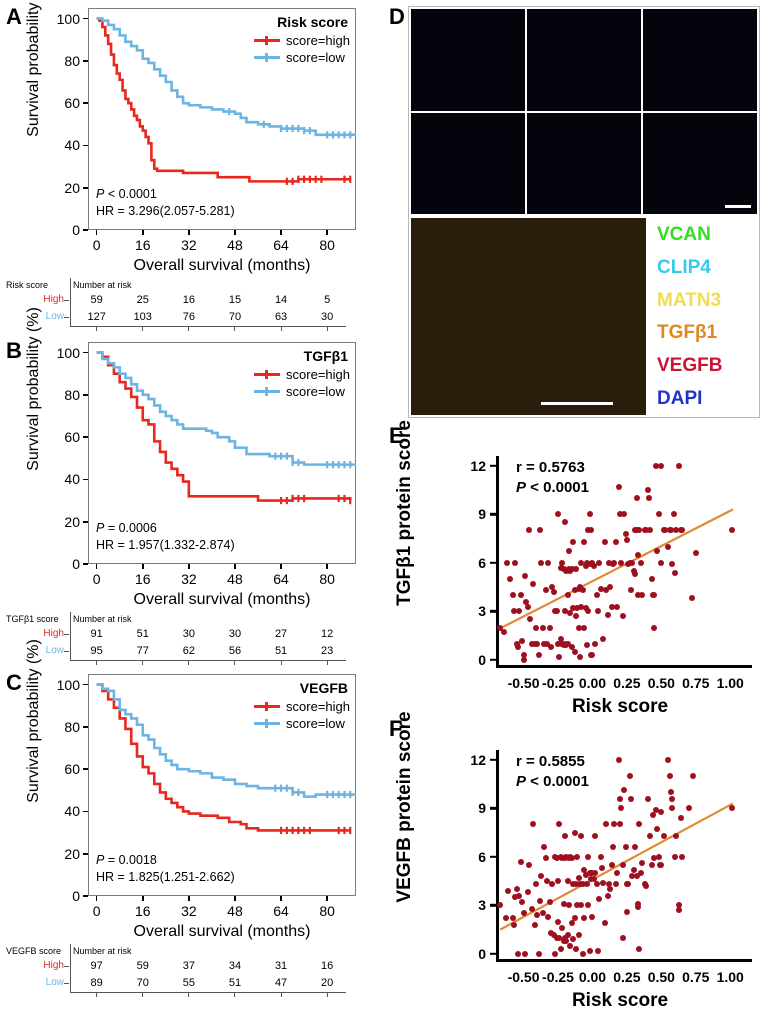 The height and width of the screenshot is (1020, 770). What do you see at coordinates (396, 435) in the screenshot?
I see `panel-letter-e: E` at bounding box center [396, 435].